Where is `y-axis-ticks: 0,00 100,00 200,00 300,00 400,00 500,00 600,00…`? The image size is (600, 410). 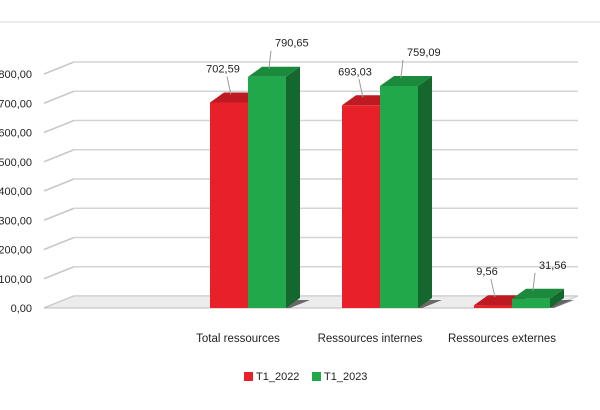 y-axis-ticks: 0,00 100,00 200,00 300,00 400,00 500,00 600,00… is located at coordinates (16, 192).